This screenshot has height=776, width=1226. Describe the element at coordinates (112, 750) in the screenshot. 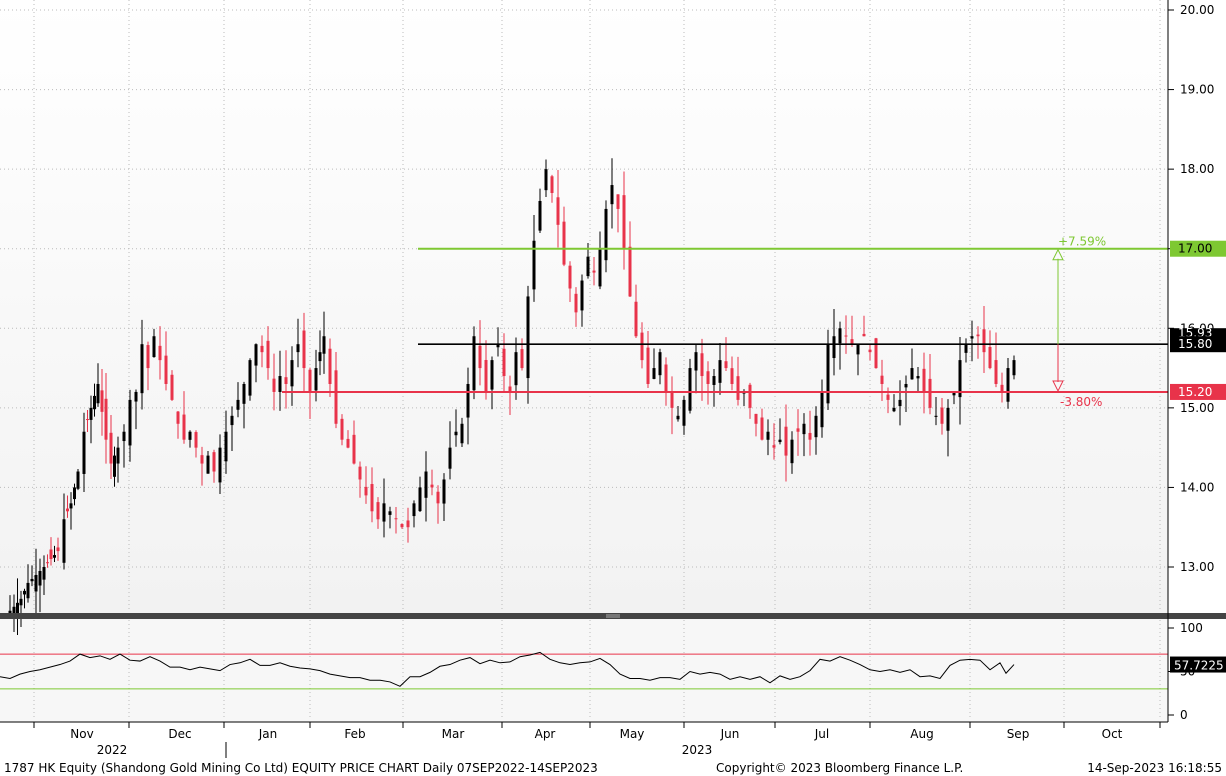

I see `year-label-2022: 2022` at that location.